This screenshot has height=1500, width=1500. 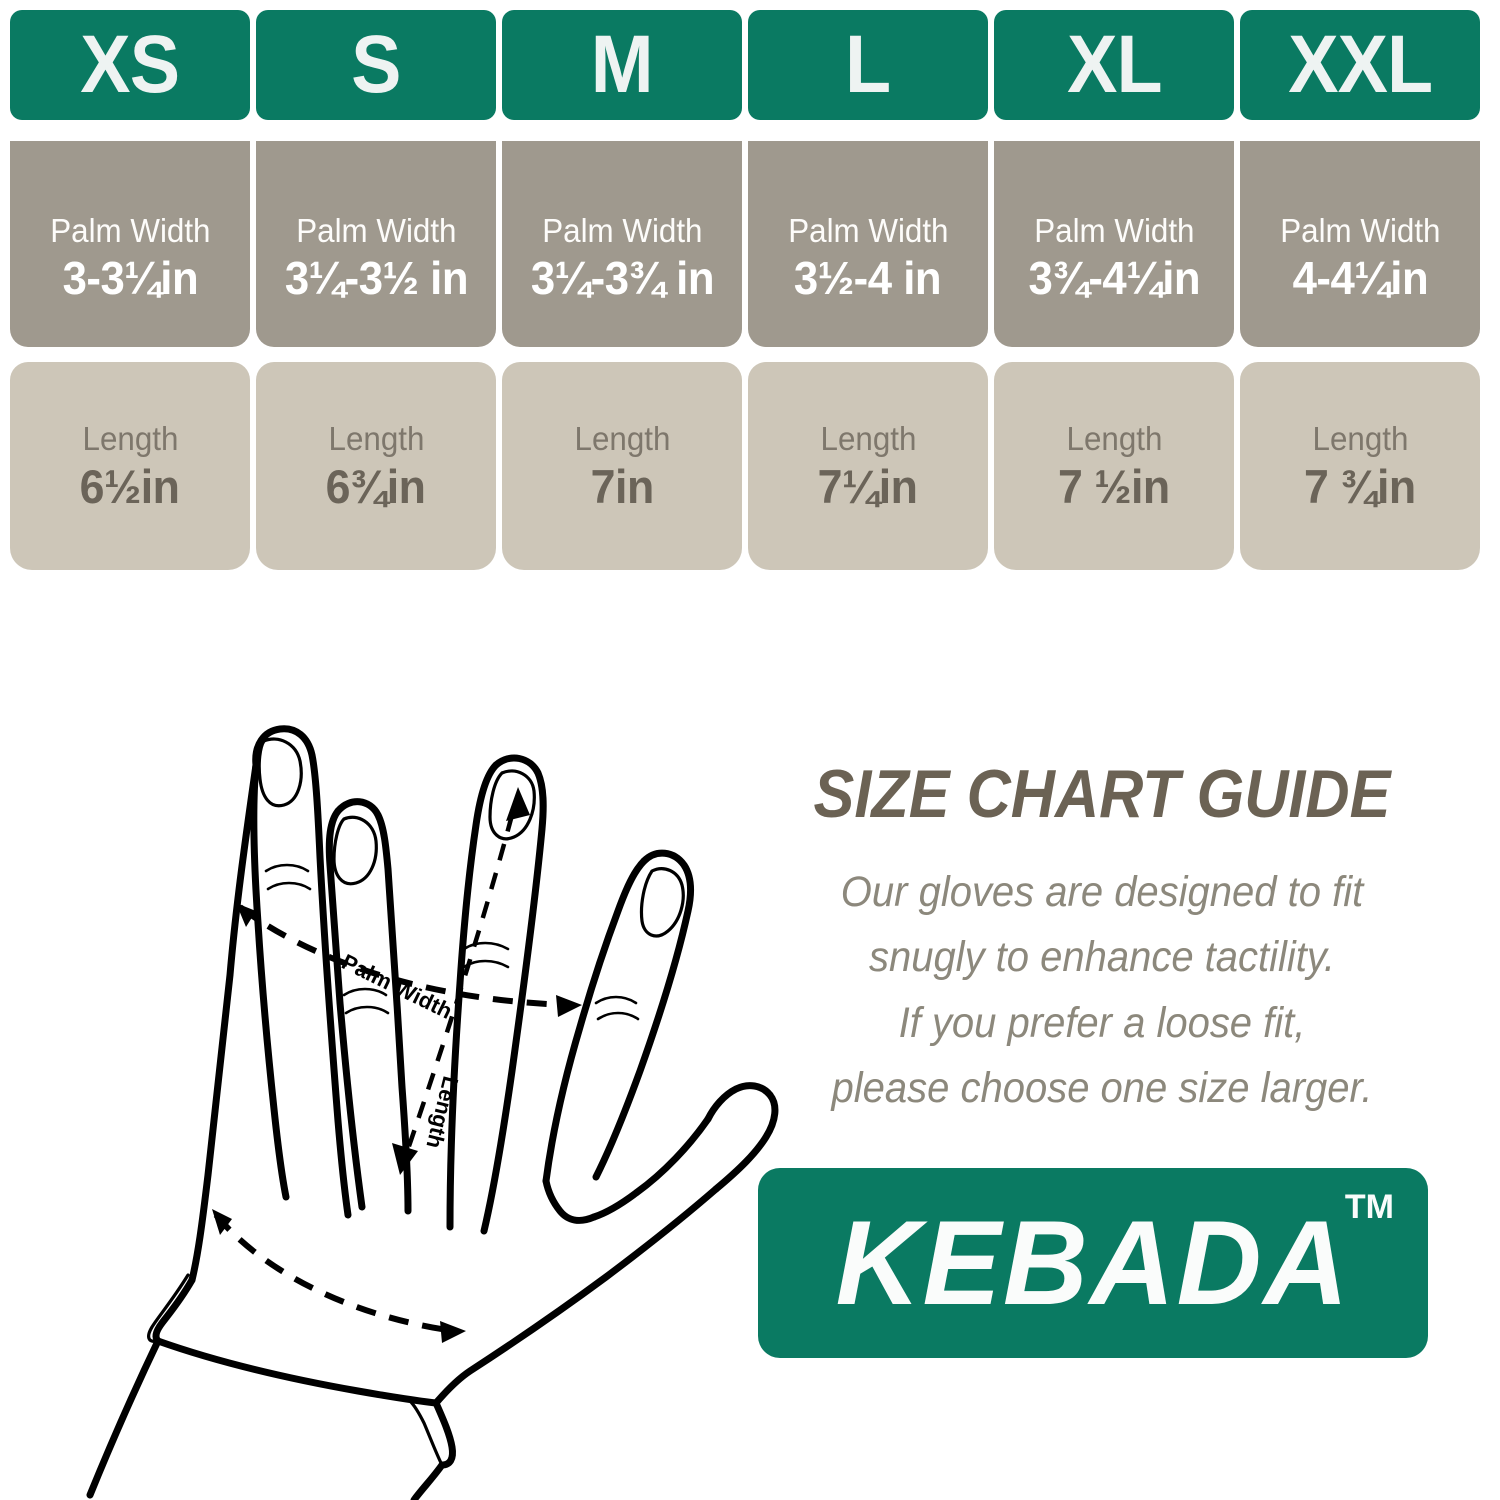 I want to click on brand-name-label: KEBADA, so click(x=1093, y=1263).